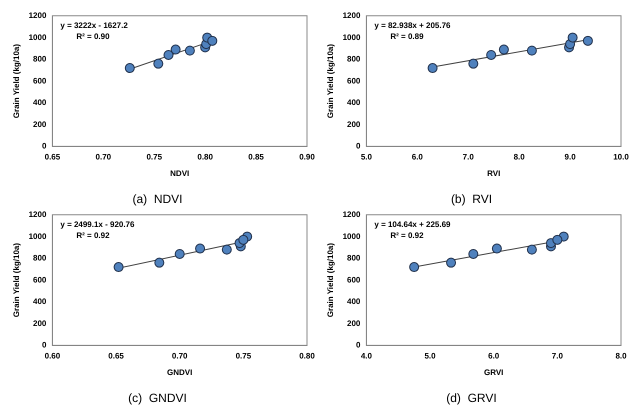  What do you see at coordinates (52, 355) in the screenshot?
I see `x-tick-label: 0.60` at bounding box center [52, 355].